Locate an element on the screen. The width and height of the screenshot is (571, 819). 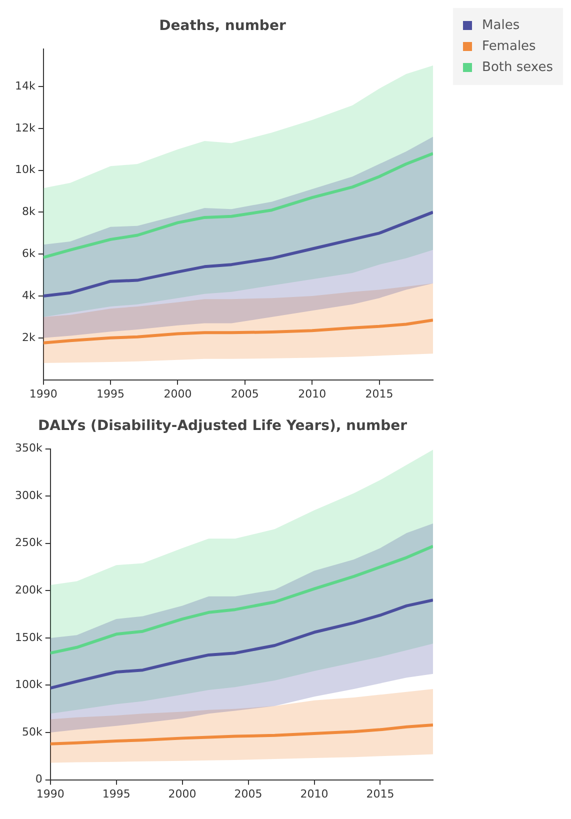
y-tick-label: 2k is located at coordinates (29, 337).